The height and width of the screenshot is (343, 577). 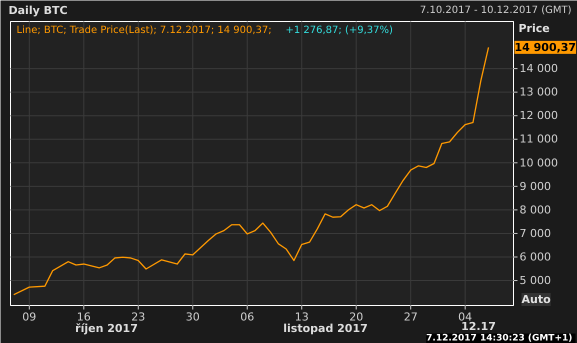 What do you see at coordinates (144, 30) in the screenshot?
I see `annotation: Line; BTC; Trade Price(Last); 7.12.2017; 14 900,37;` at bounding box center [144, 30].